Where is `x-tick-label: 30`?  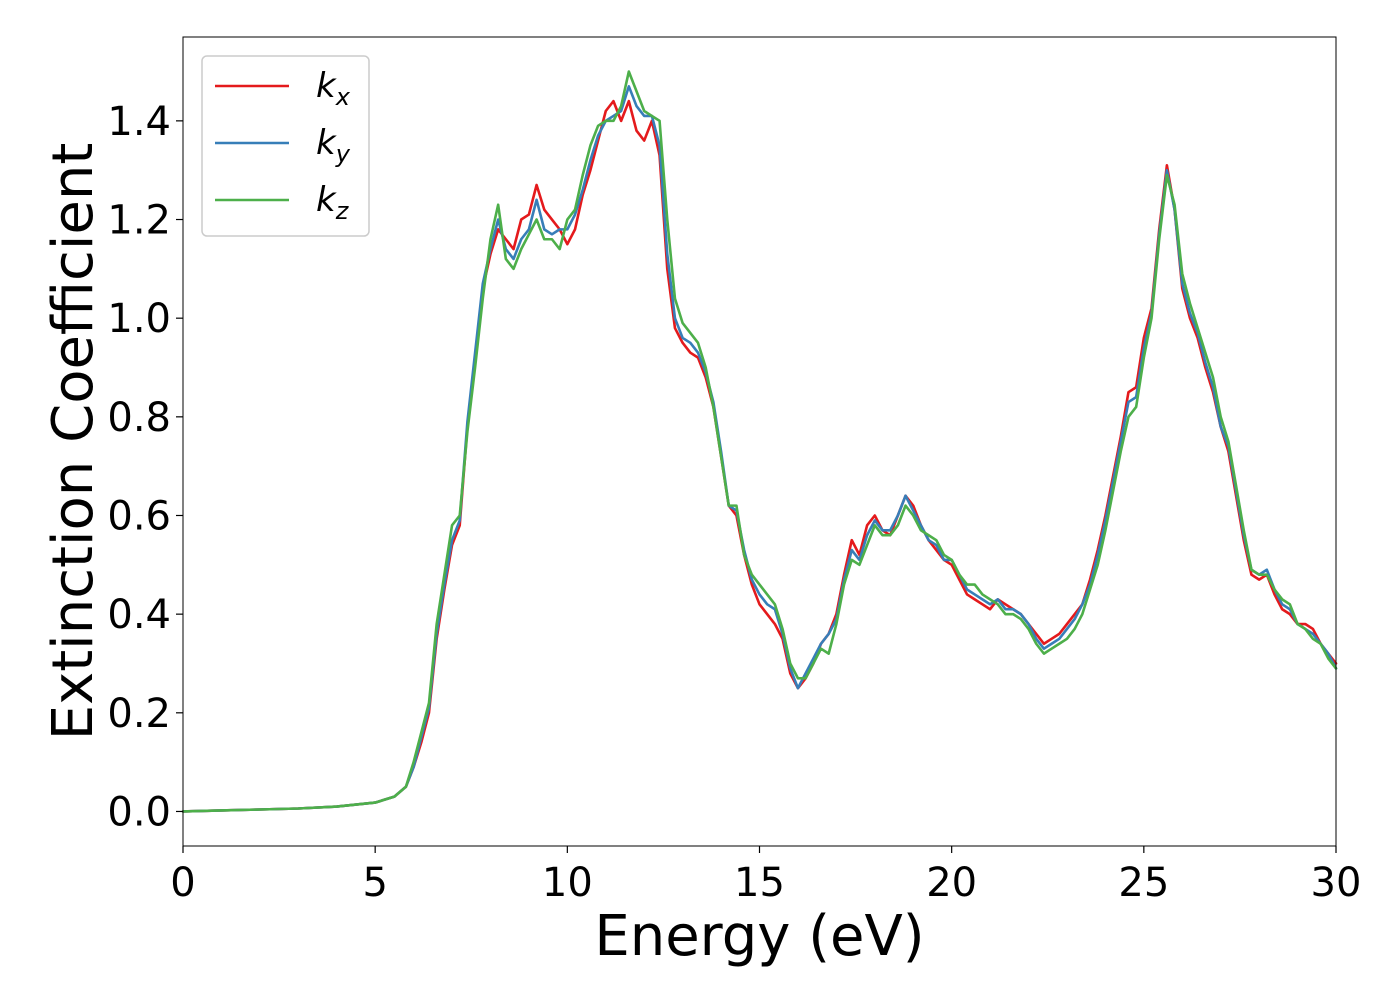 x-tick-label: 30 is located at coordinates (1336, 883).